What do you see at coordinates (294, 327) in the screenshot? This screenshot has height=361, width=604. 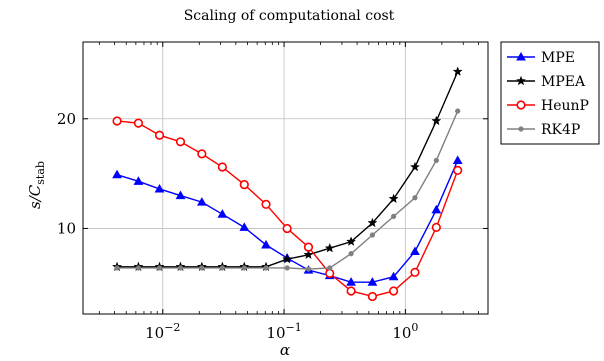 I see `x-tick-label-exponent: −1` at bounding box center [294, 327].